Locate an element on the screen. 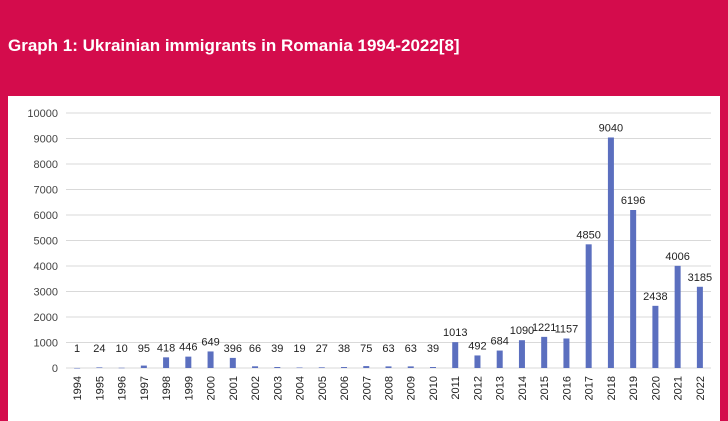 The width and height of the screenshot is (728, 421). data-label: 492 is located at coordinates (477, 346).